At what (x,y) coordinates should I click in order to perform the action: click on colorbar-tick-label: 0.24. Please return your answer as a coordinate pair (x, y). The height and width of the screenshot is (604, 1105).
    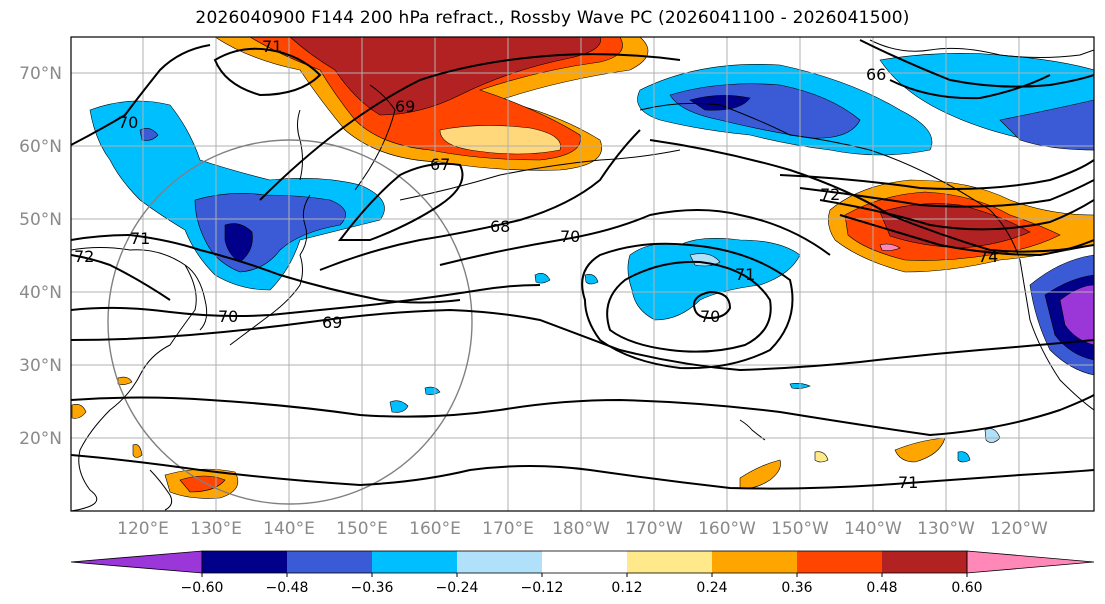
    Looking at the image, I should click on (711, 588).